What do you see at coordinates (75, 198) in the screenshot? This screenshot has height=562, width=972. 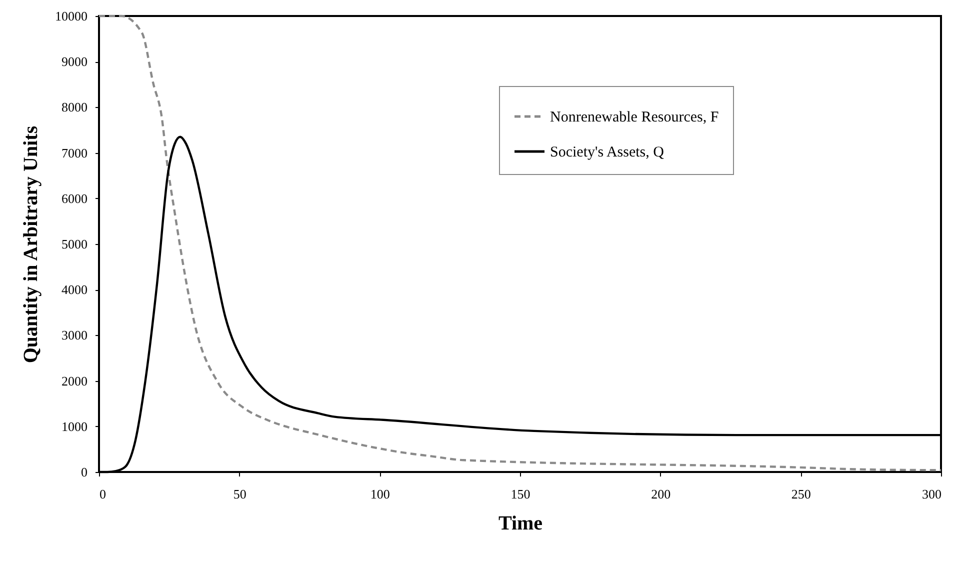 I see `y-tick-label: 6000` at bounding box center [75, 198].